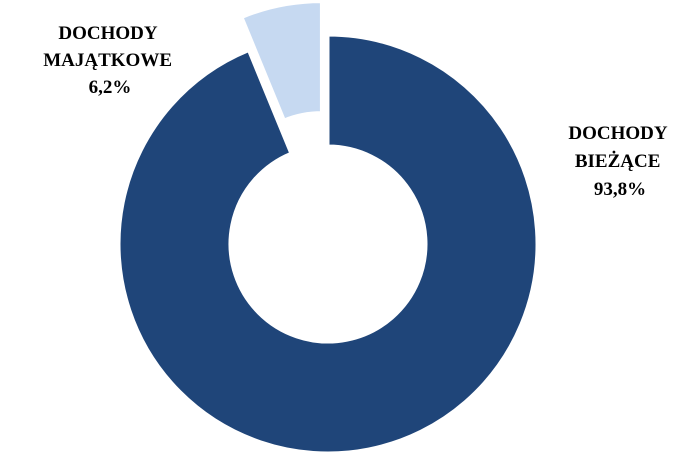 This screenshot has height=454, width=689. I want to click on slice-majatkowe, so click(281, 61).